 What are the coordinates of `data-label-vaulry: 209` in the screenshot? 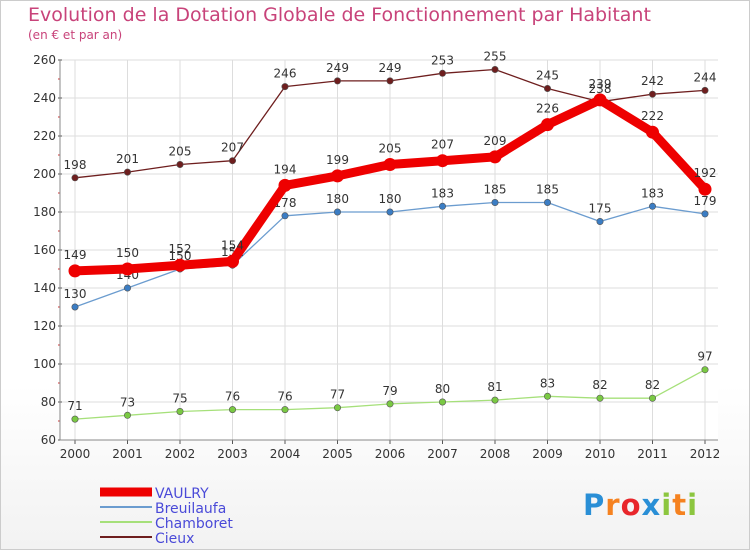 It's located at (495, 141).